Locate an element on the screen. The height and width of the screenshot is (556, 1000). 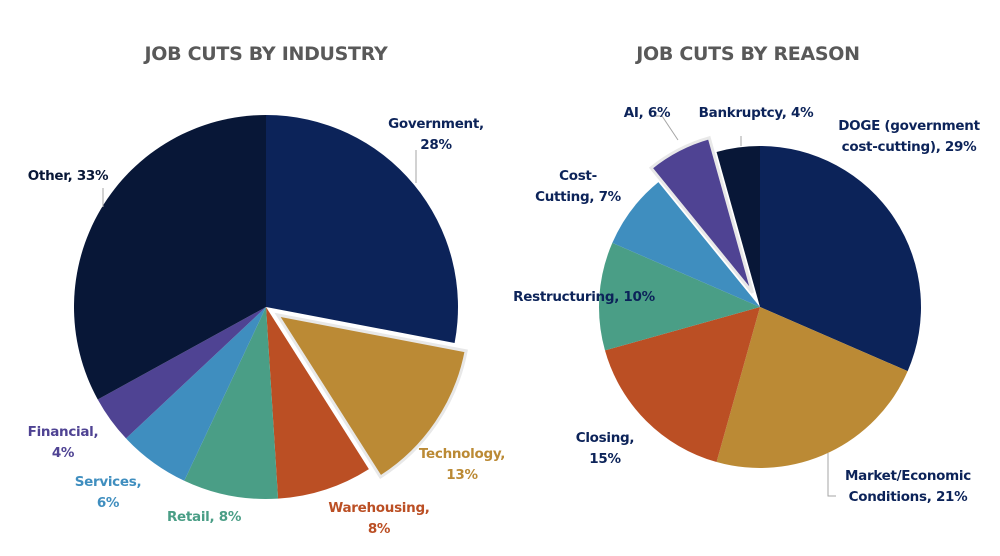
data-label: Bankruptcy, 4% is located at coordinates (756, 113).